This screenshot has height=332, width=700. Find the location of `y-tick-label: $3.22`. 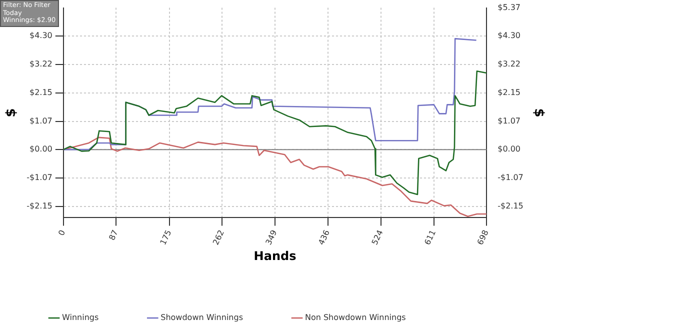

y-tick-label: $3.22 is located at coordinates (40, 64).